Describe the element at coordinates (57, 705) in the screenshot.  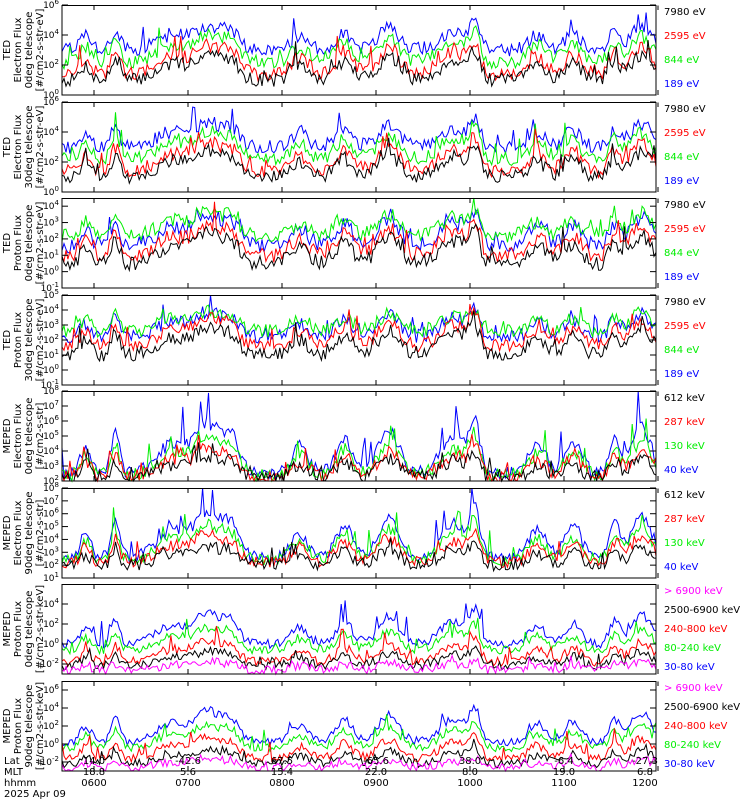
I see `y-tick-exponent: 4` at that location.